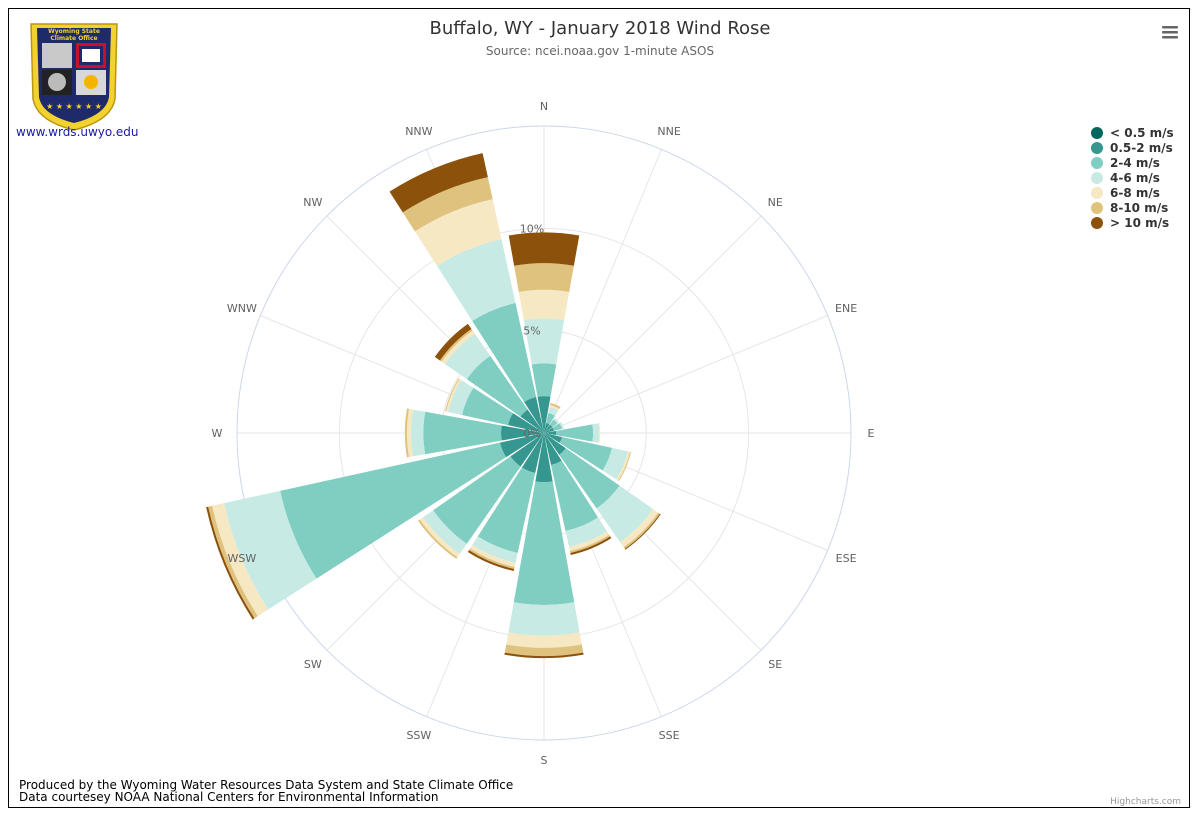 This screenshot has height=818, width=1200. I want to click on legend-item-0: < 0.5 m/s, so click(1142, 133).